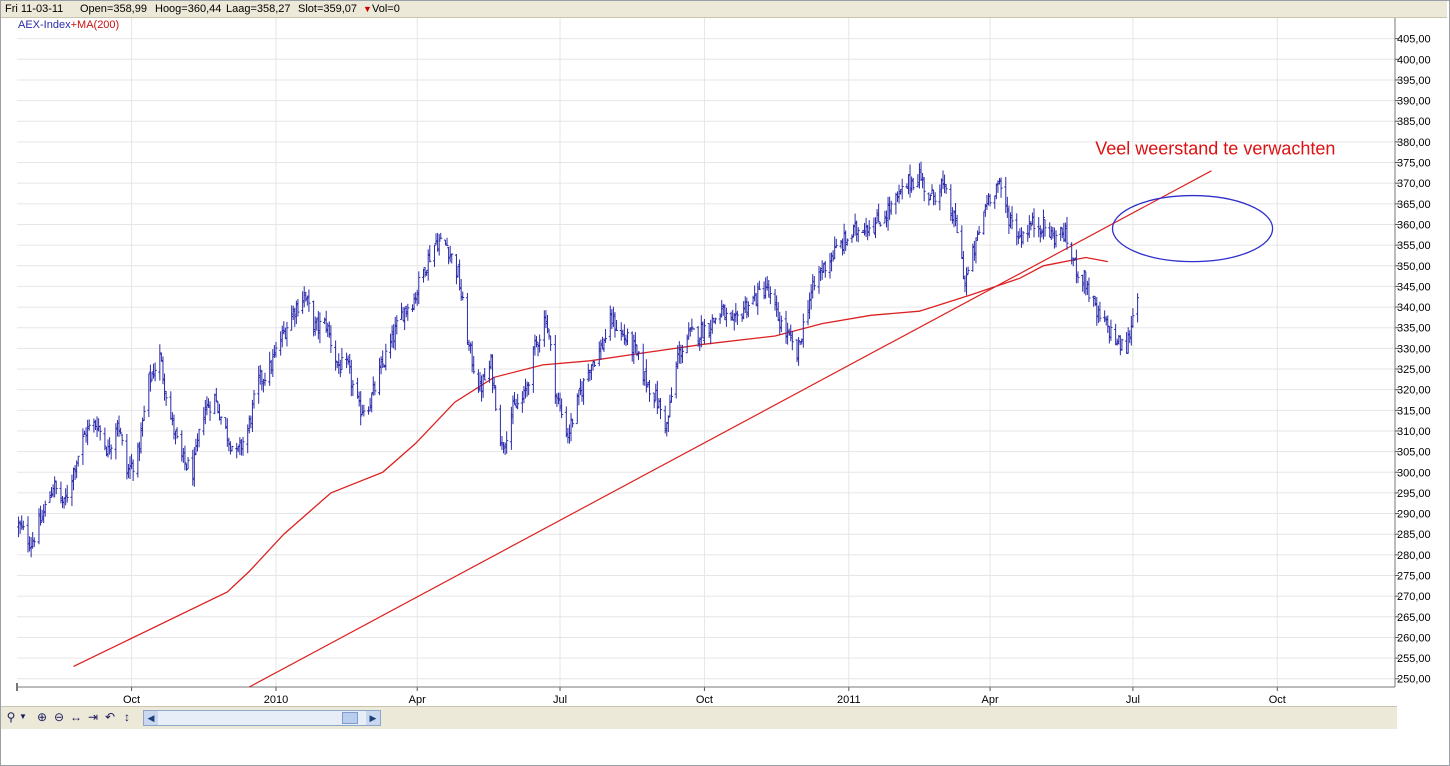 This screenshot has height=766, width=1450. What do you see at coordinates (1414, 680) in the screenshot?
I see `y-tick-label: 250,00` at bounding box center [1414, 680].